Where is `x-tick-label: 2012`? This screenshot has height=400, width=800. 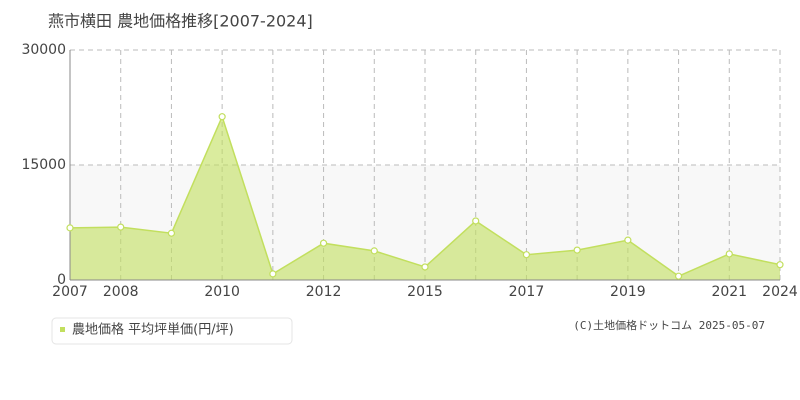
x-tick-label: 2012 is located at coordinates (324, 292).